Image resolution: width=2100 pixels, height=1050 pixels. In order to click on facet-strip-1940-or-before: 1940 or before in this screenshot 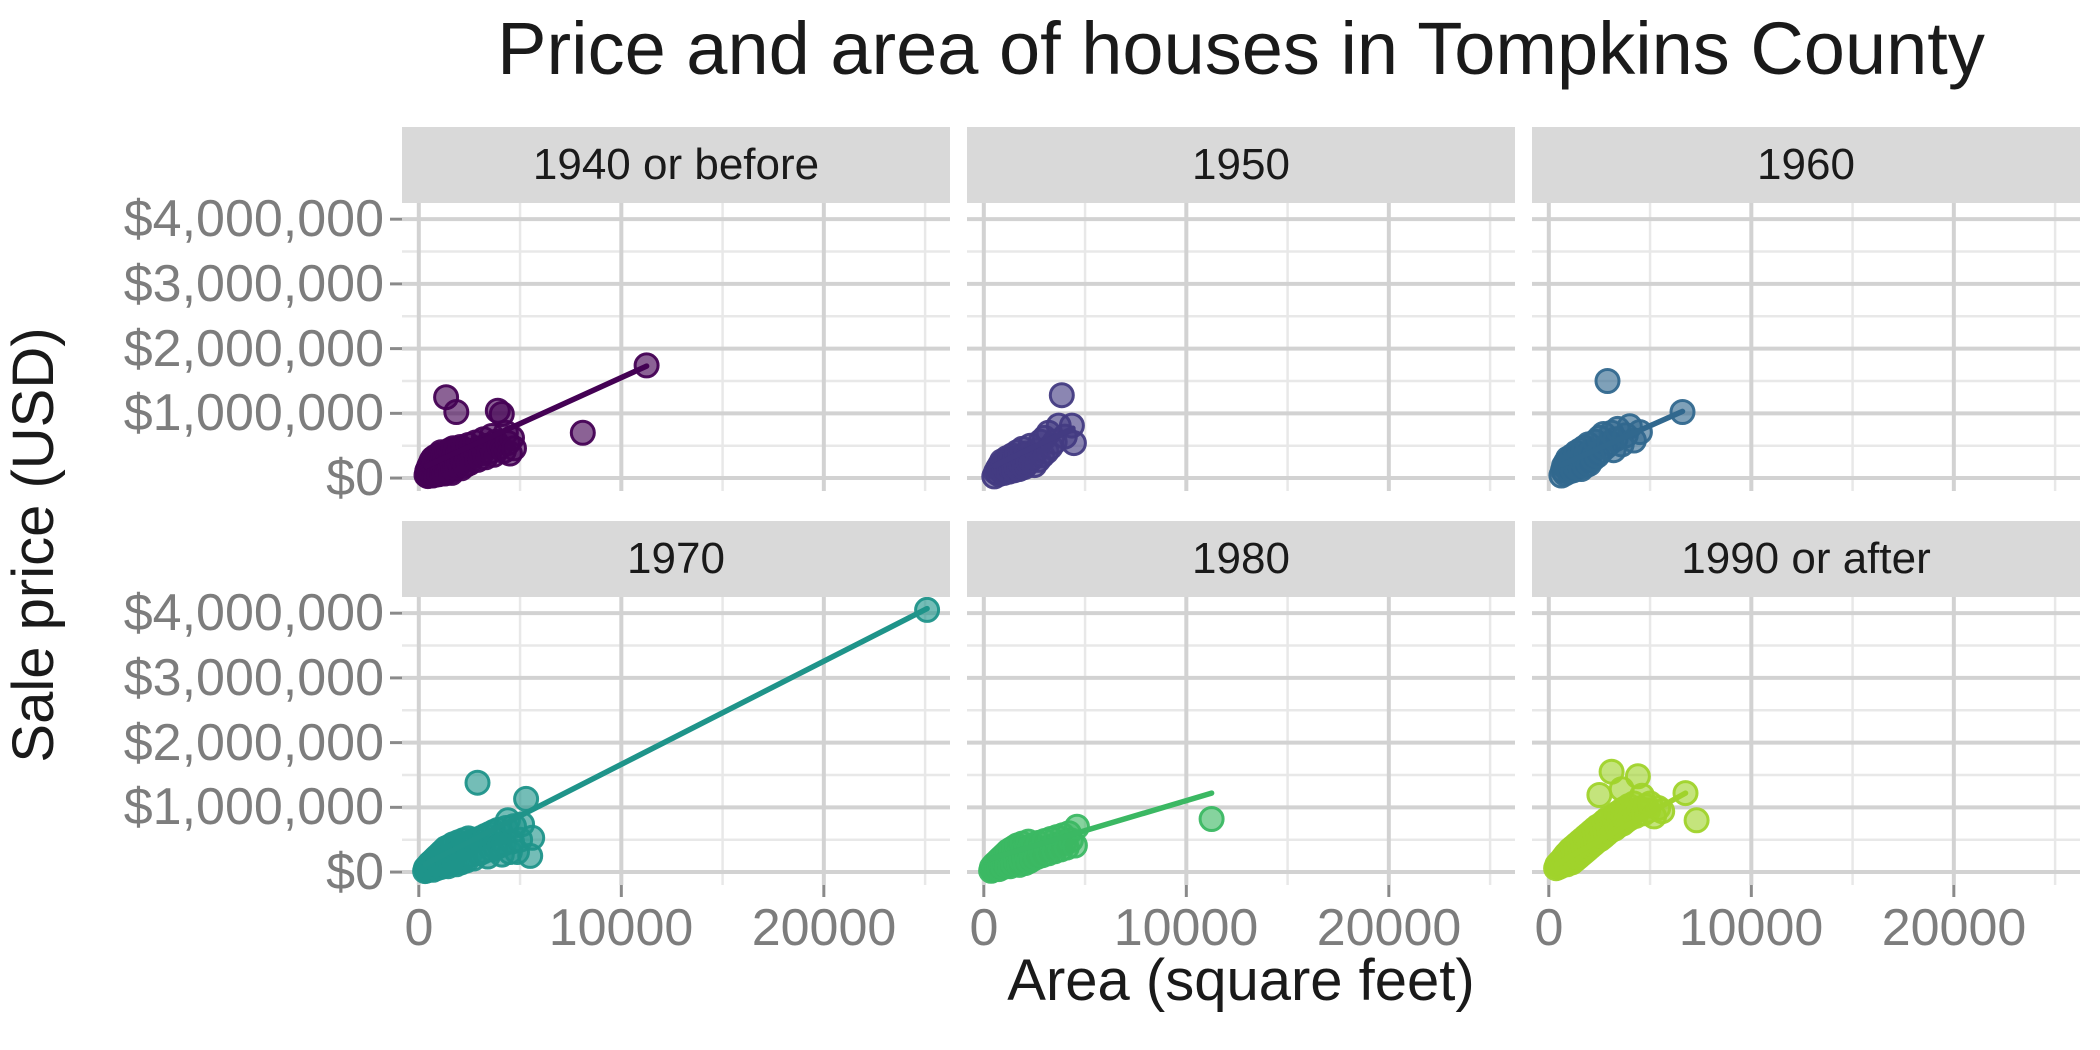, I will do `click(676, 165)`.